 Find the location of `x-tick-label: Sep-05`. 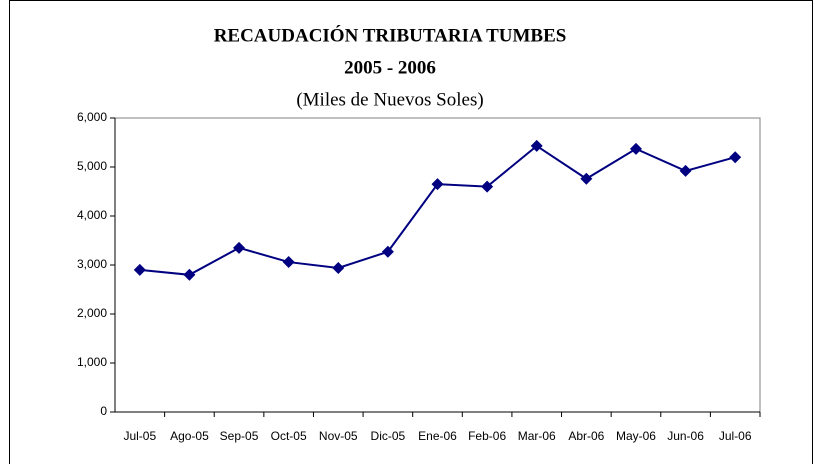

x-tick-label: Sep-05 is located at coordinates (239, 436).